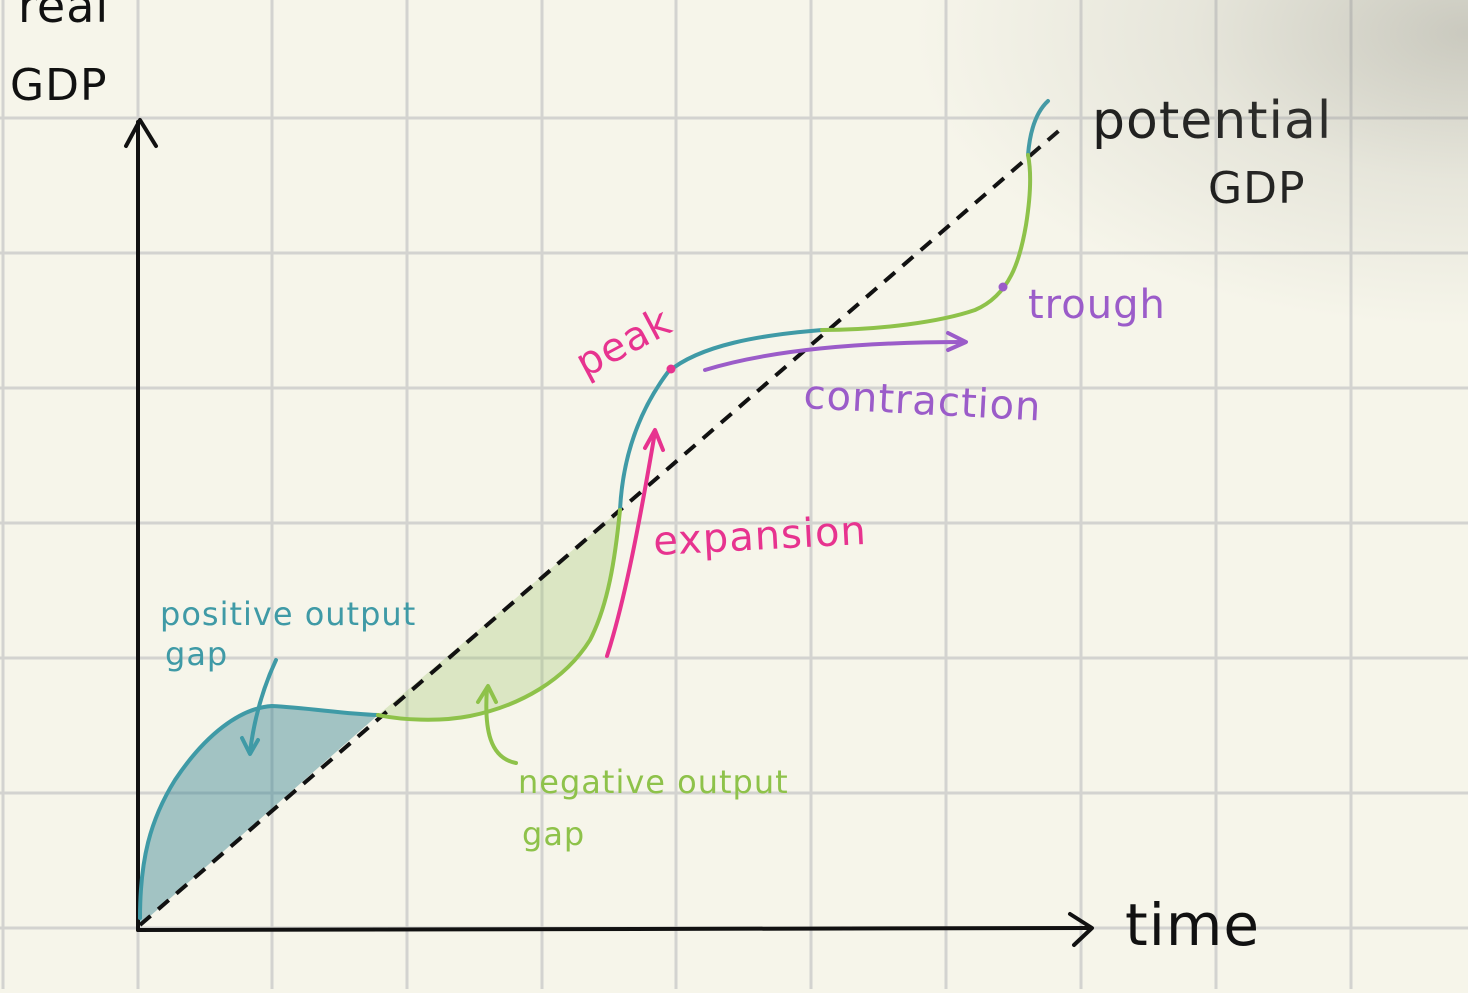 The image size is (1468, 993). I want to click on contraction-label: contraction, so click(922, 401).